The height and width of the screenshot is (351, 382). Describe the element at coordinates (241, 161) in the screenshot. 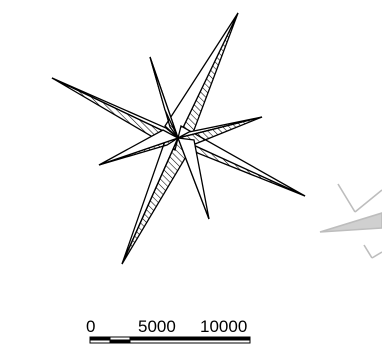

I see `compass-point-south-east-light` at that location.